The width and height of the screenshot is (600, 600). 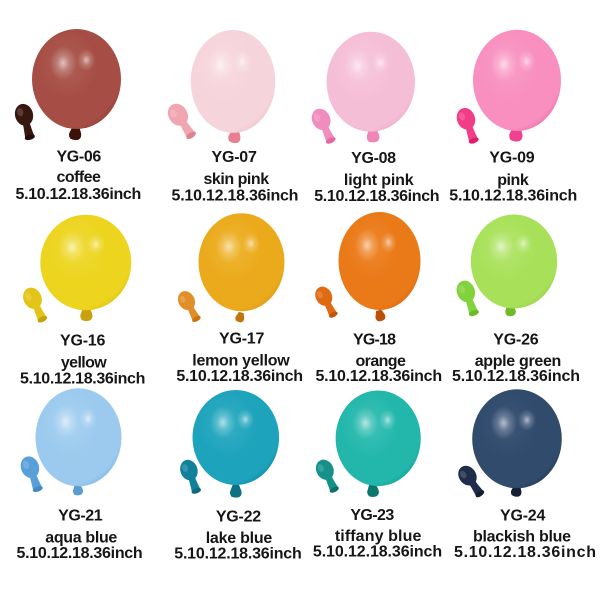 I want to click on svg-text: YG-06, so click(x=79, y=157).